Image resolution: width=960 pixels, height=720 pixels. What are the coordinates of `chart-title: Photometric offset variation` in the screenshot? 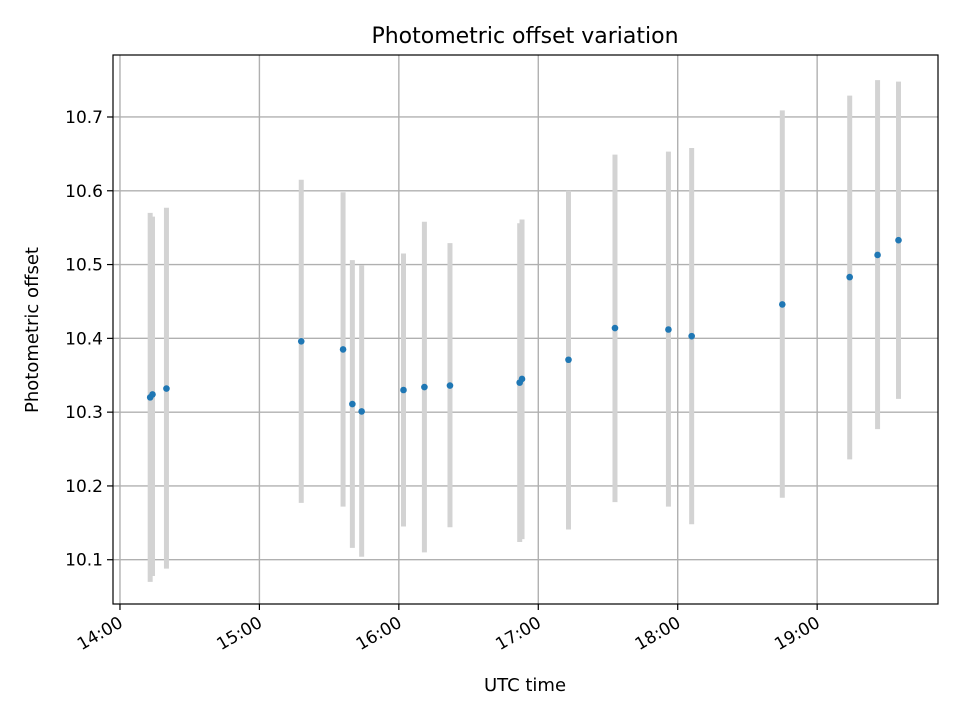 It's located at (524, 36).